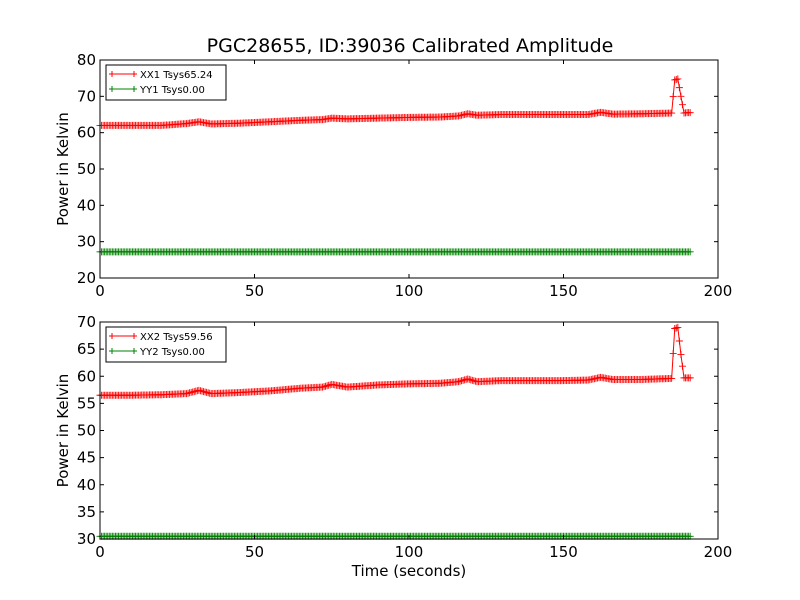 The image size is (800, 600). What do you see at coordinates (176, 337) in the screenshot?
I see `legend-label: XX2 Tsys59.56` at bounding box center [176, 337].